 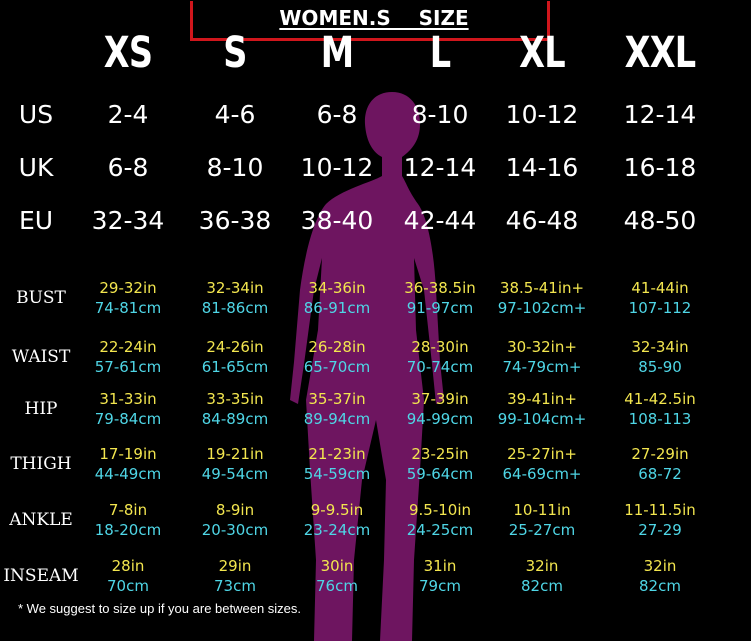 I want to click on inch-value: 23-25in, so click(x=440, y=454).